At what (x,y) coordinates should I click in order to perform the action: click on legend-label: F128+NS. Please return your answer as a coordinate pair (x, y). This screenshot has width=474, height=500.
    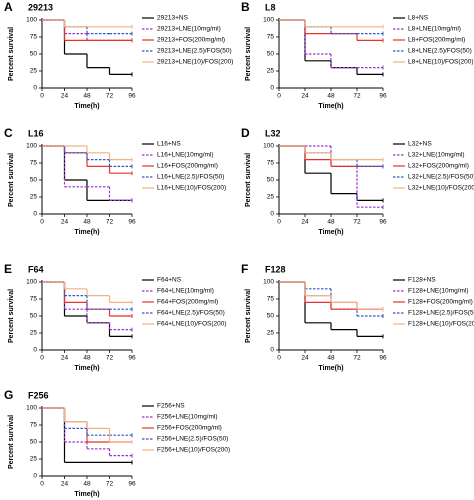
    Looking at the image, I should click on (422, 280).